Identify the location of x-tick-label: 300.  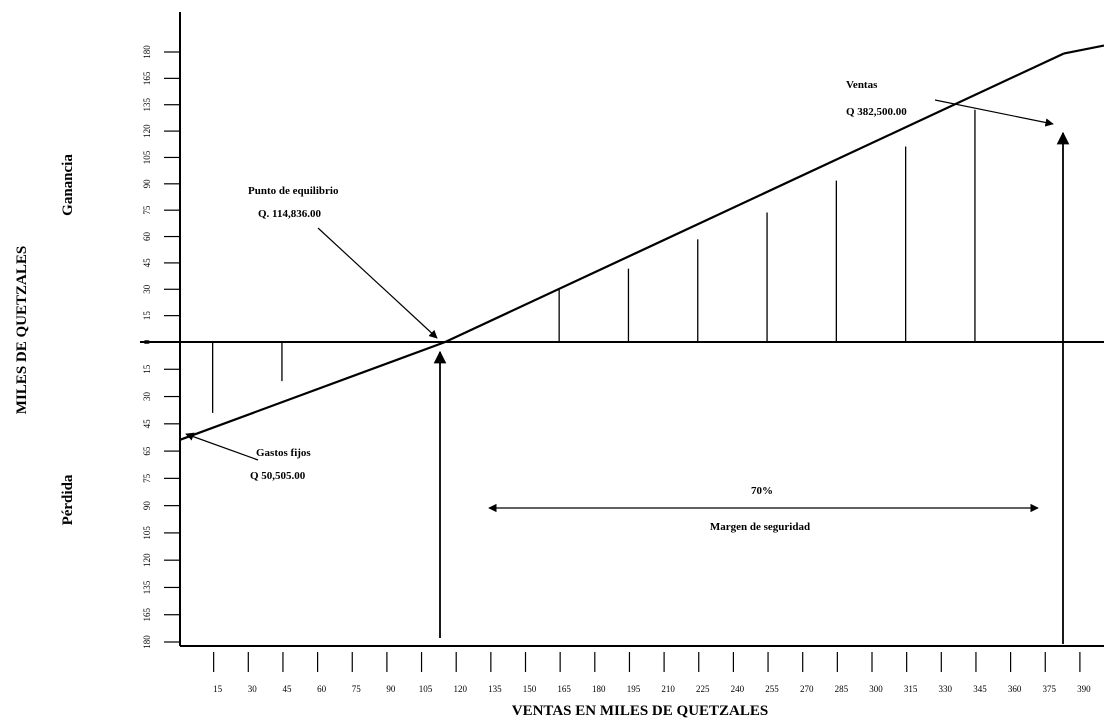
(876, 689).